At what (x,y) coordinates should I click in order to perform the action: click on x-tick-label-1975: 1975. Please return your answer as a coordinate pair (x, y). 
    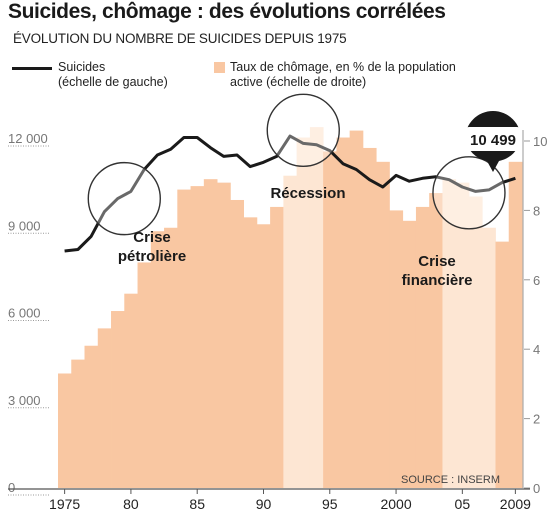
    Looking at the image, I should click on (64, 504).